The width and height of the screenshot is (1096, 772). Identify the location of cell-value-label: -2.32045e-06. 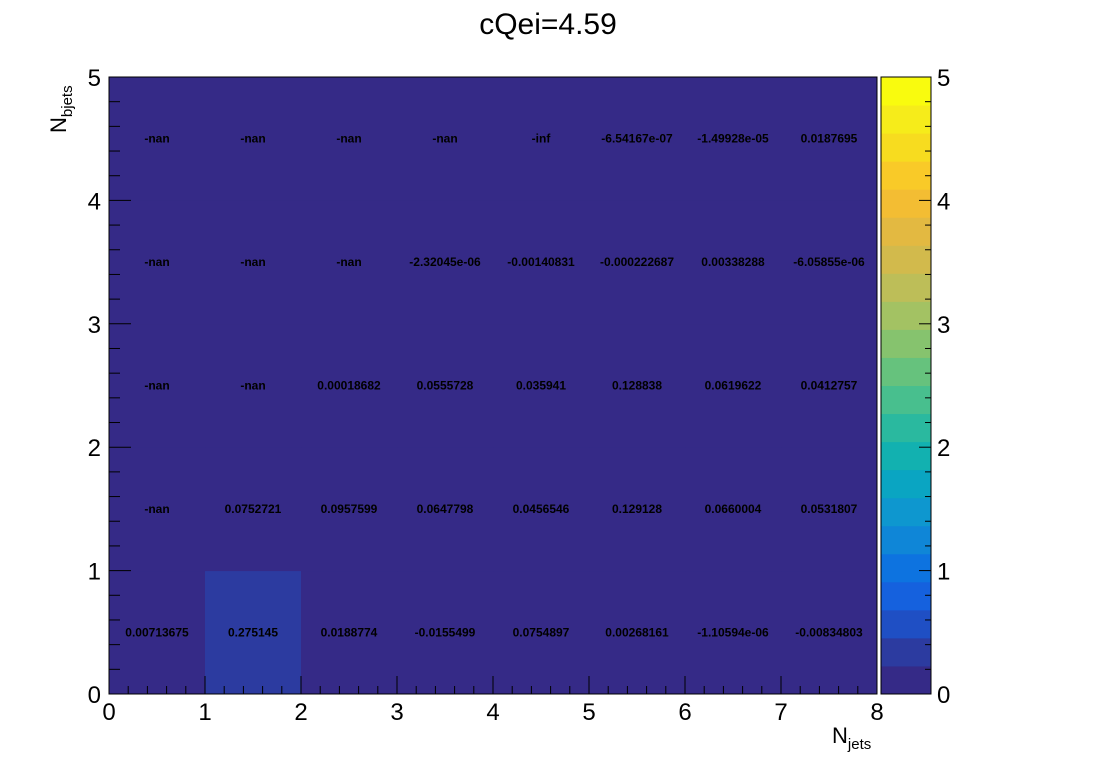
(445, 262).